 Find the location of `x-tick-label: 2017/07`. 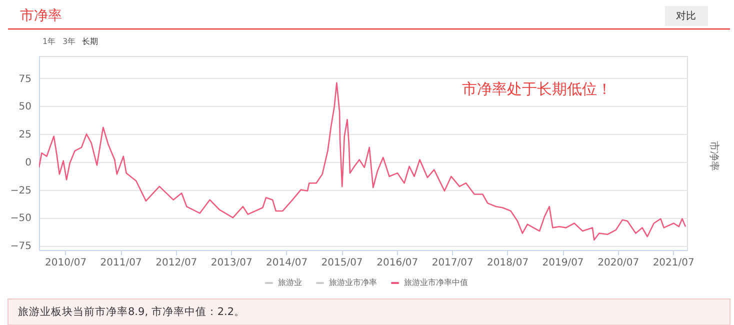

x-tick-label: 2017/07 is located at coordinates (453, 263).